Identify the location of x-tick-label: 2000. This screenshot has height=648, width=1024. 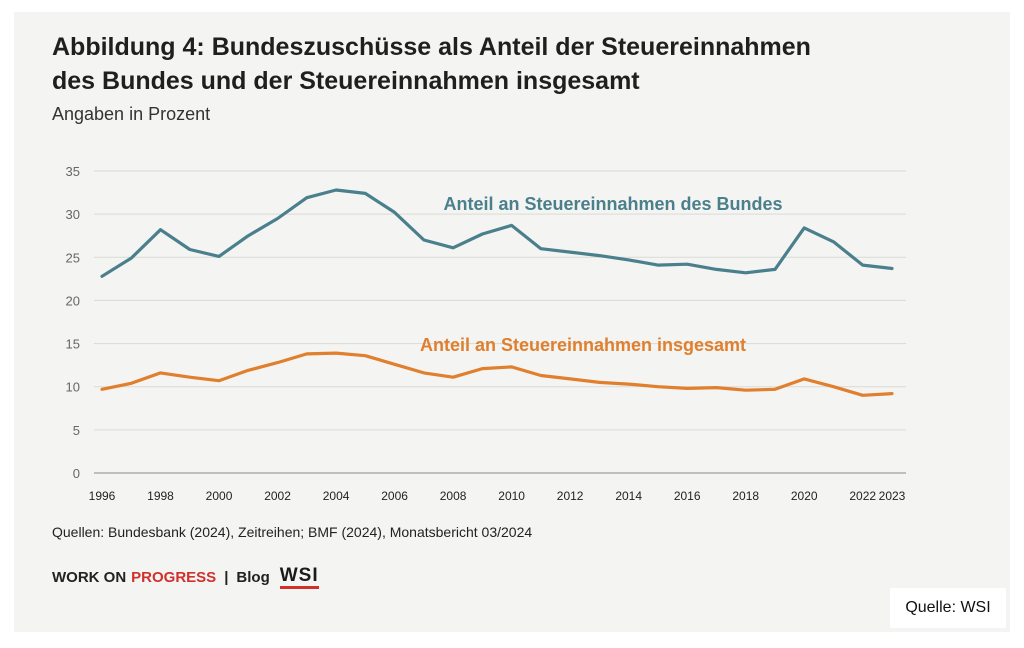
(219, 496).